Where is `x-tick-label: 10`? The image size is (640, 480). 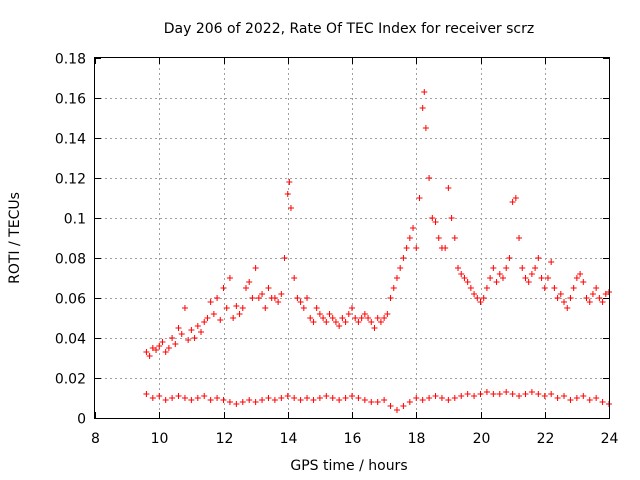 x-tick-label: 10 is located at coordinates (160, 439).